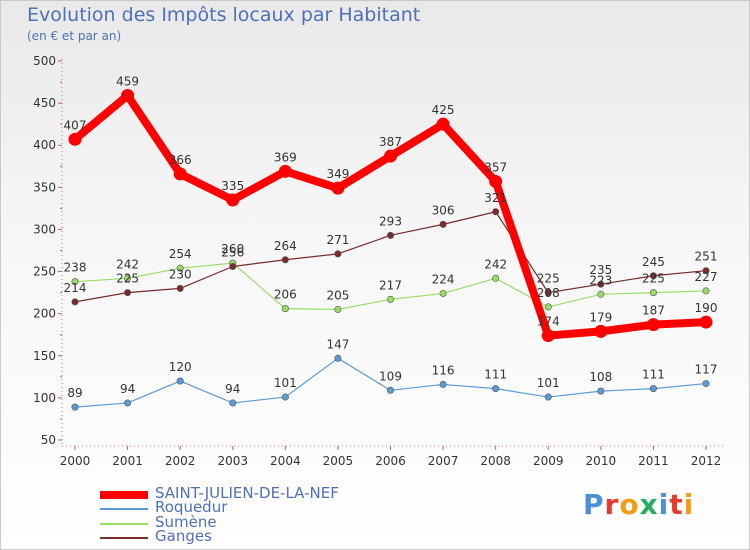 This screenshot has height=550, width=750. What do you see at coordinates (653, 262) in the screenshot?
I see `data-label: 245` at bounding box center [653, 262].